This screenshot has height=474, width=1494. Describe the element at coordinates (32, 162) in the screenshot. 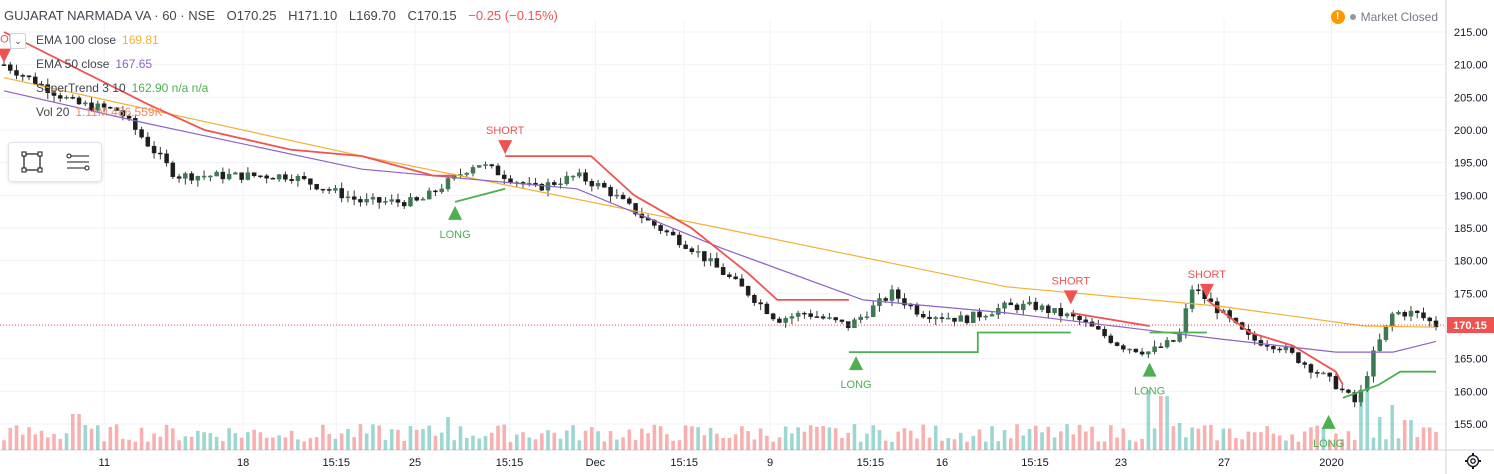

I see `rectangle-tool-button` at that location.